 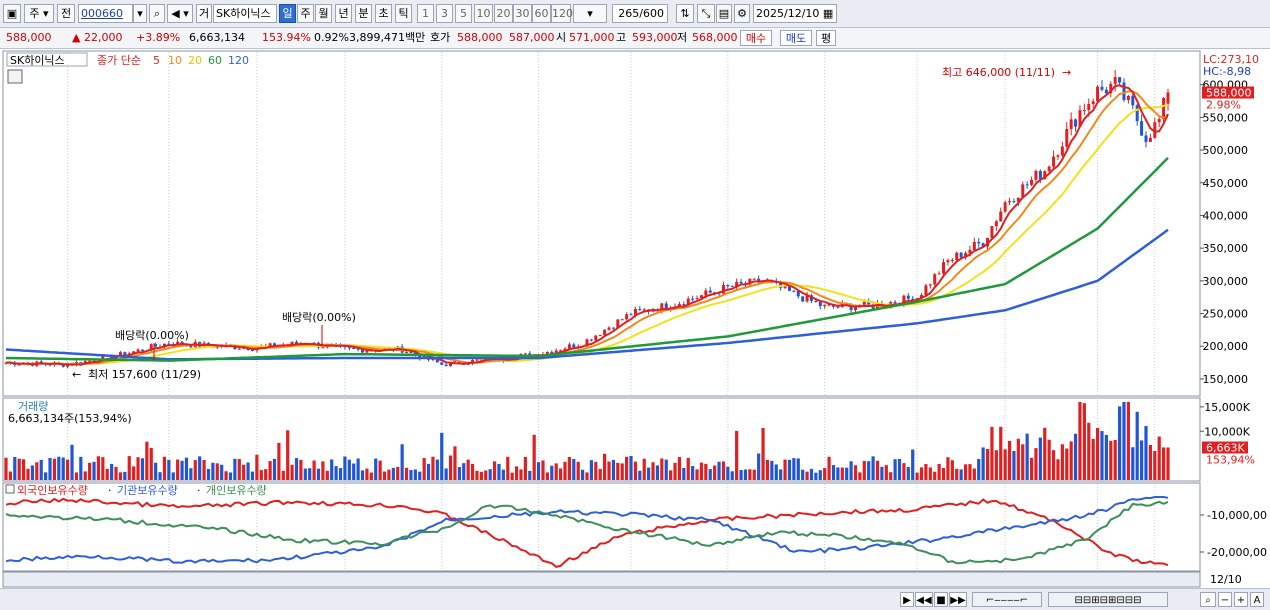 What do you see at coordinates (795, 13) in the screenshot?
I see `date-field: 2025/12/10 ▦` at bounding box center [795, 13].